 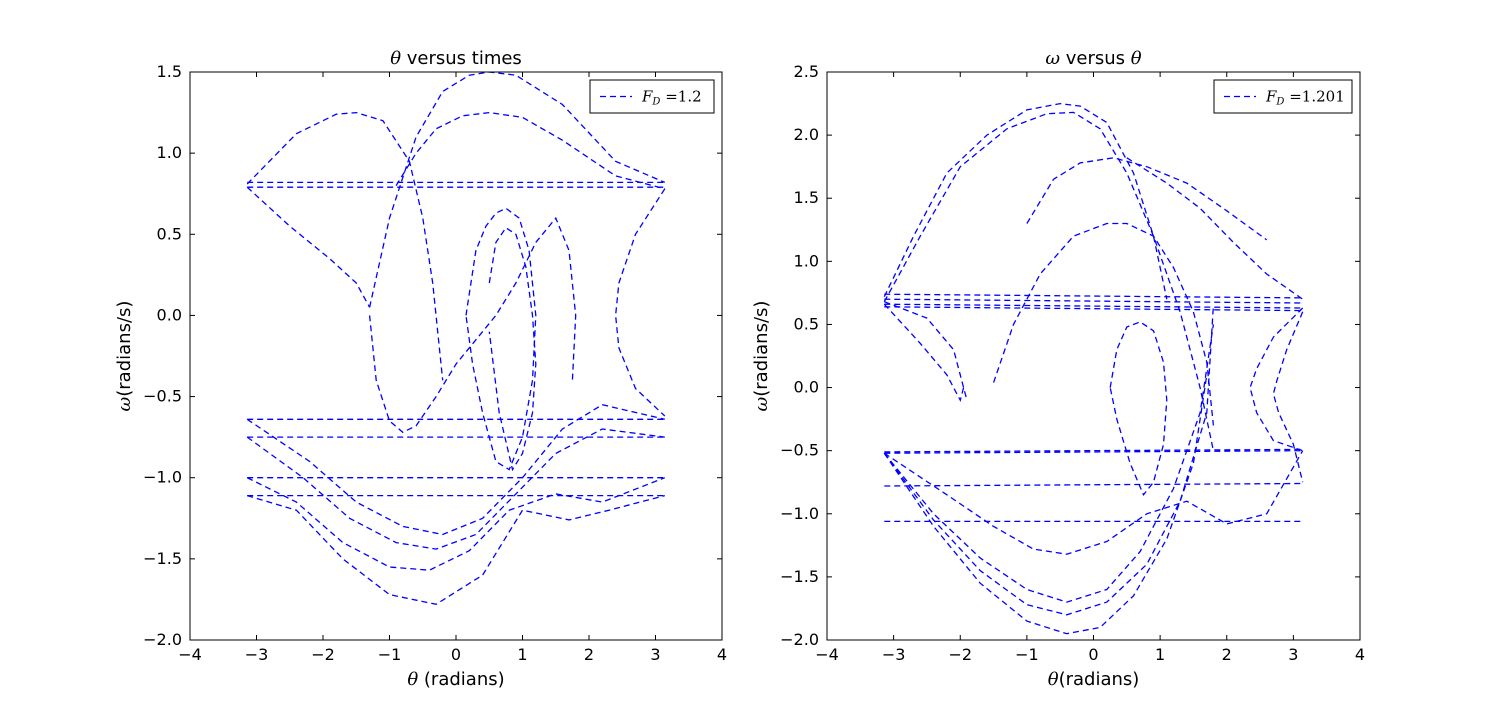 What do you see at coordinates (806, 71) in the screenshot?
I see `y-tick-label: 2.5` at bounding box center [806, 71].